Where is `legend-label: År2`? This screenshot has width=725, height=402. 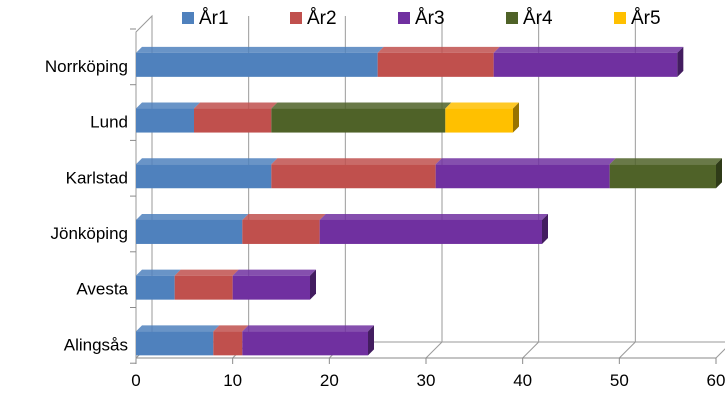 legend-label: År2 is located at coordinates (322, 18).